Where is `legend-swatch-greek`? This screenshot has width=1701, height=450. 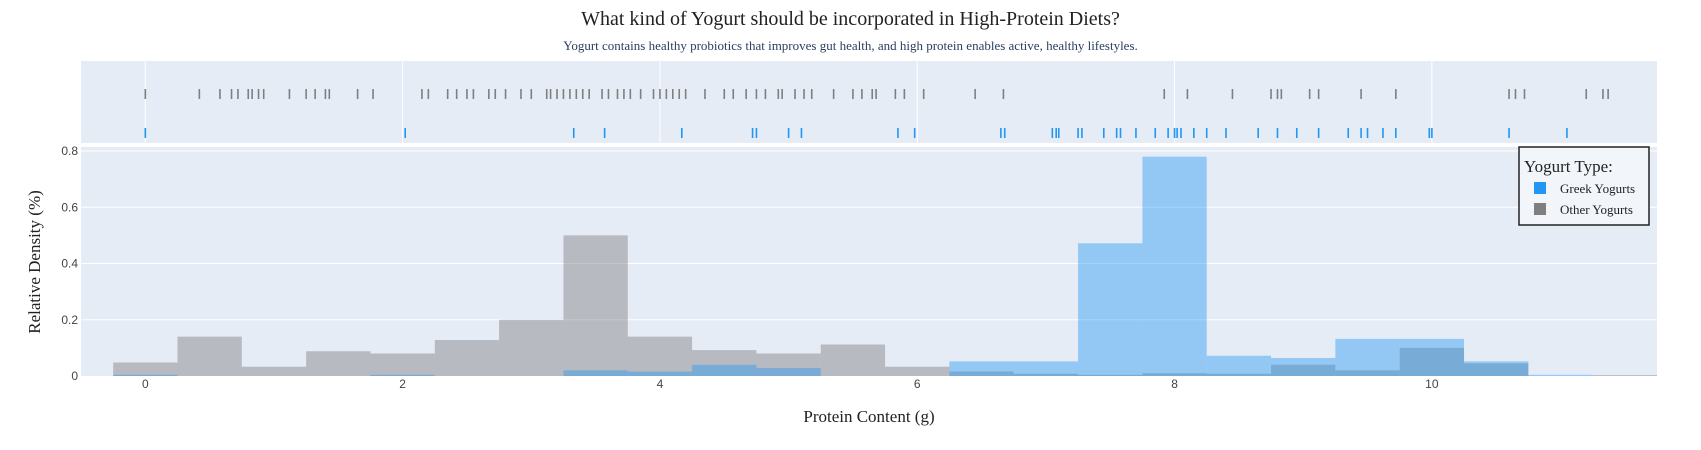 legend-swatch-greek is located at coordinates (1540, 188).